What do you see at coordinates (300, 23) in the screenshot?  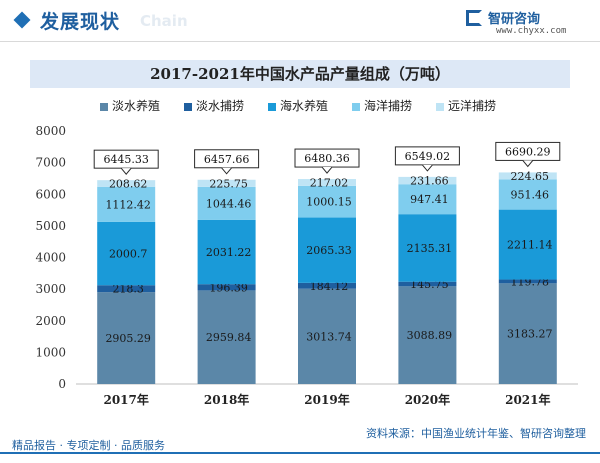 I see `header: 发展现状 Chain 智研咨询 www.chyxx.com` at bounding box center [300, 23].